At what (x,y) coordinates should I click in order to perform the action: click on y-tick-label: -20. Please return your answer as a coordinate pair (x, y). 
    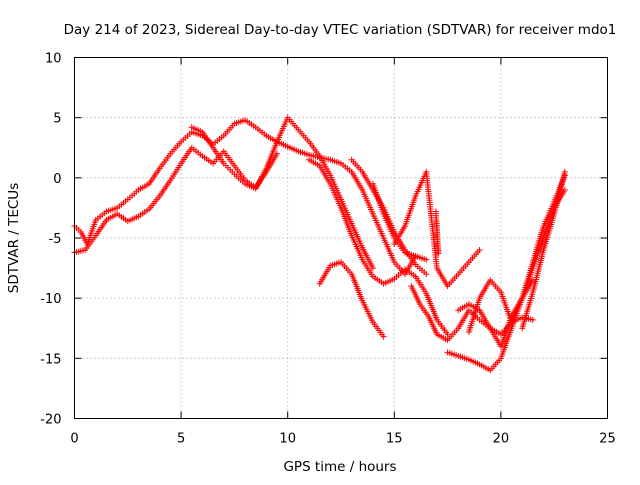
    Looking at the image, I should click on (50, 420).